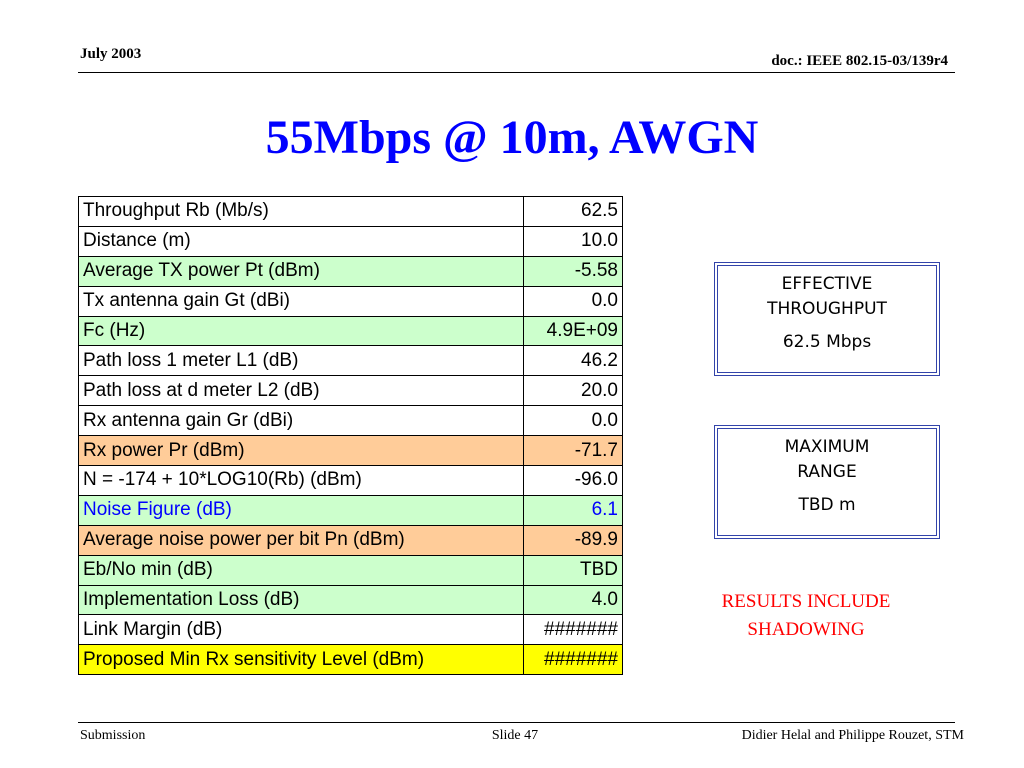  What do you see at coordinates (827, 342) in the screenshot?
I see `box-value: 62.5 Mbps` at bounding box center [827, 342].